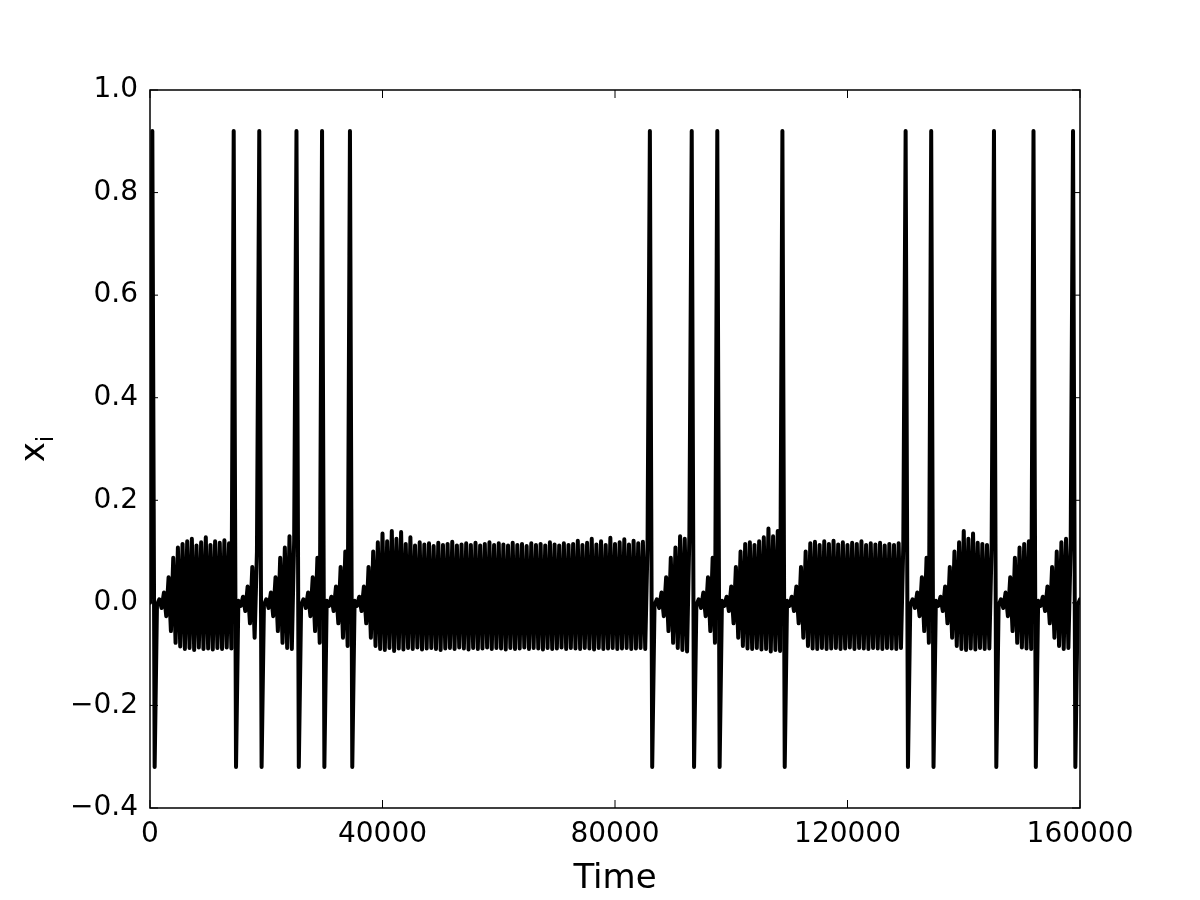 The height and width of the screenshot is (900, 1200). I want to click on y-axis-title: xi, so click(35, 449).